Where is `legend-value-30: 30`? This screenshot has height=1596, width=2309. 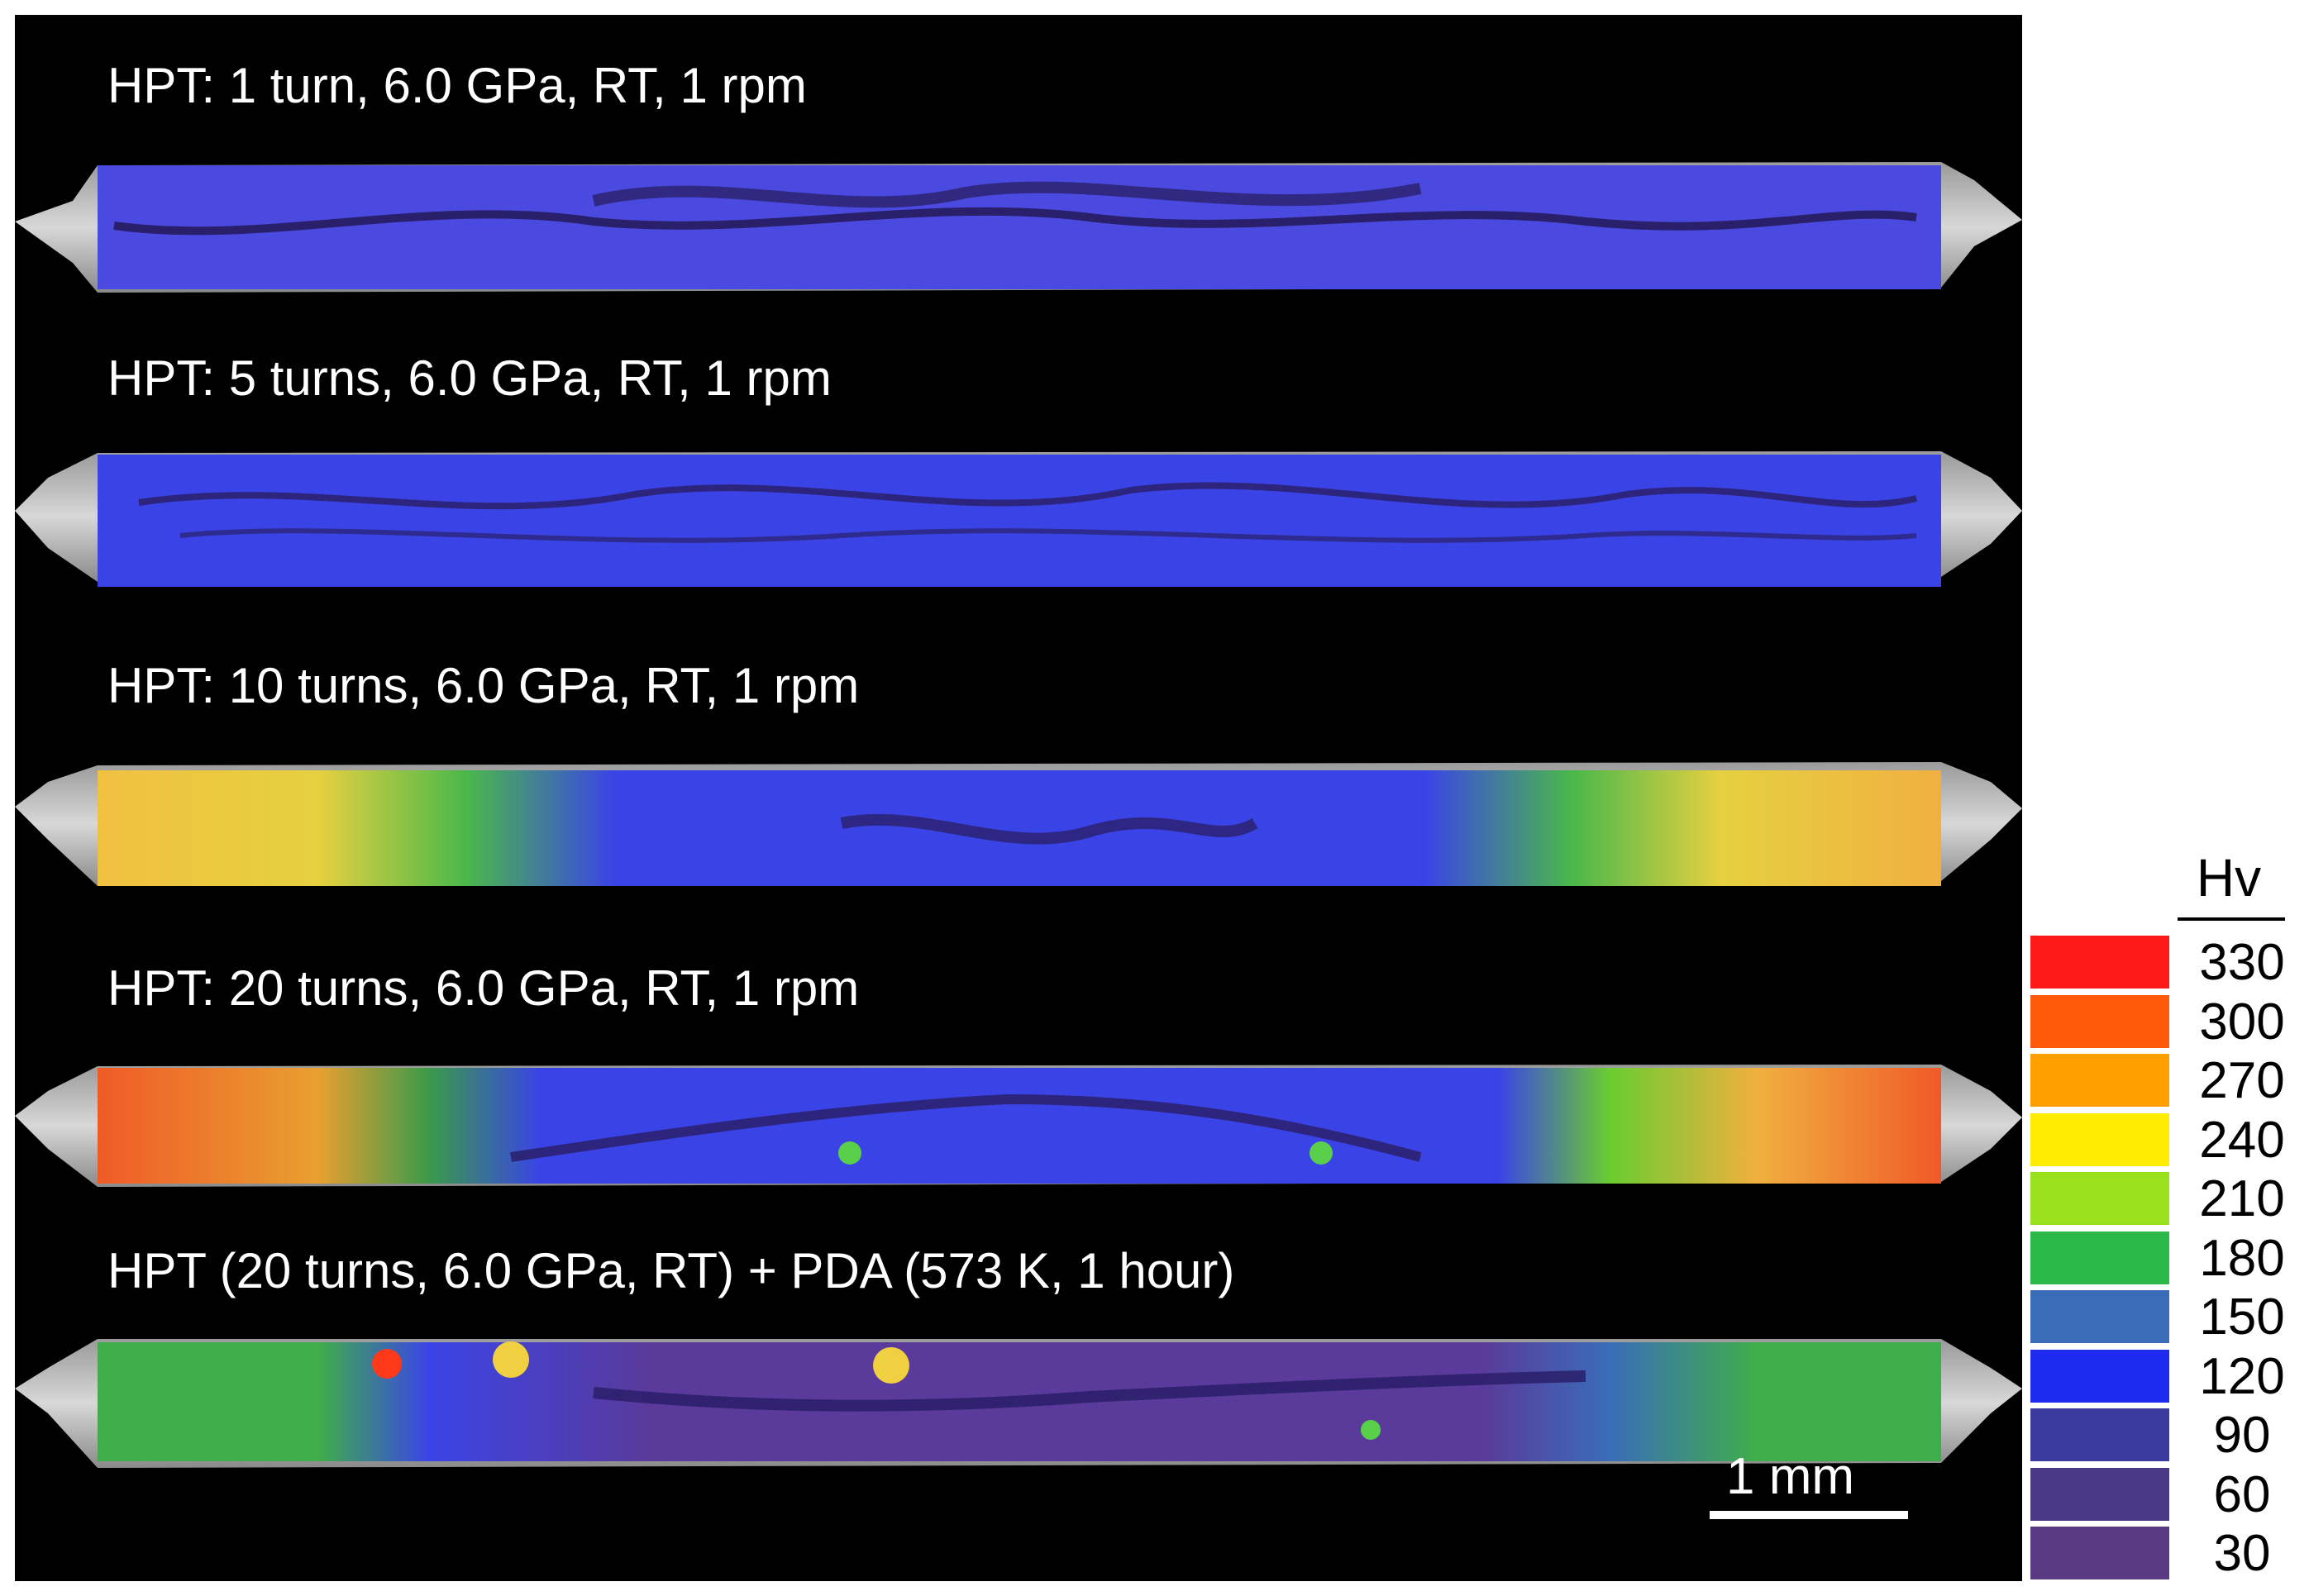 legend-value-30: 30 is located at coordinates (2242, 1553).